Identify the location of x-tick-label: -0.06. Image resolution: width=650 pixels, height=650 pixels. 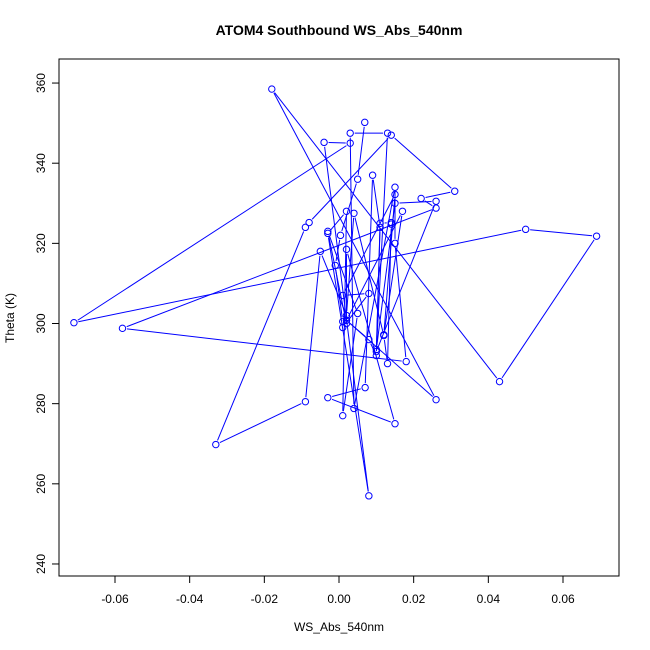
(115, 599).